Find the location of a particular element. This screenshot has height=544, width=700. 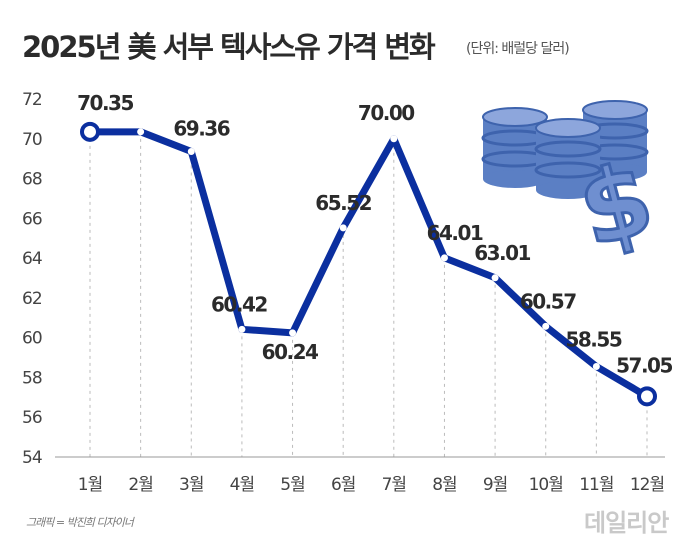

x-tick-label: 7월 is located at coordinates (394, 485).